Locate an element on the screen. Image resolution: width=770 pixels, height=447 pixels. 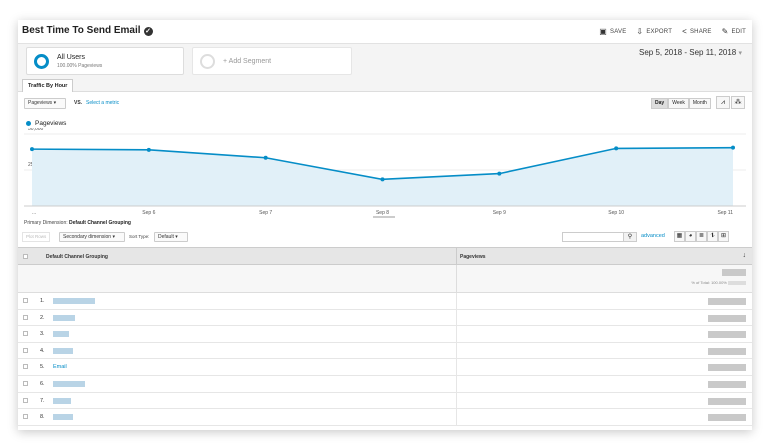
x-tick-label: Sep 9 is located at coordinates (499, 213).